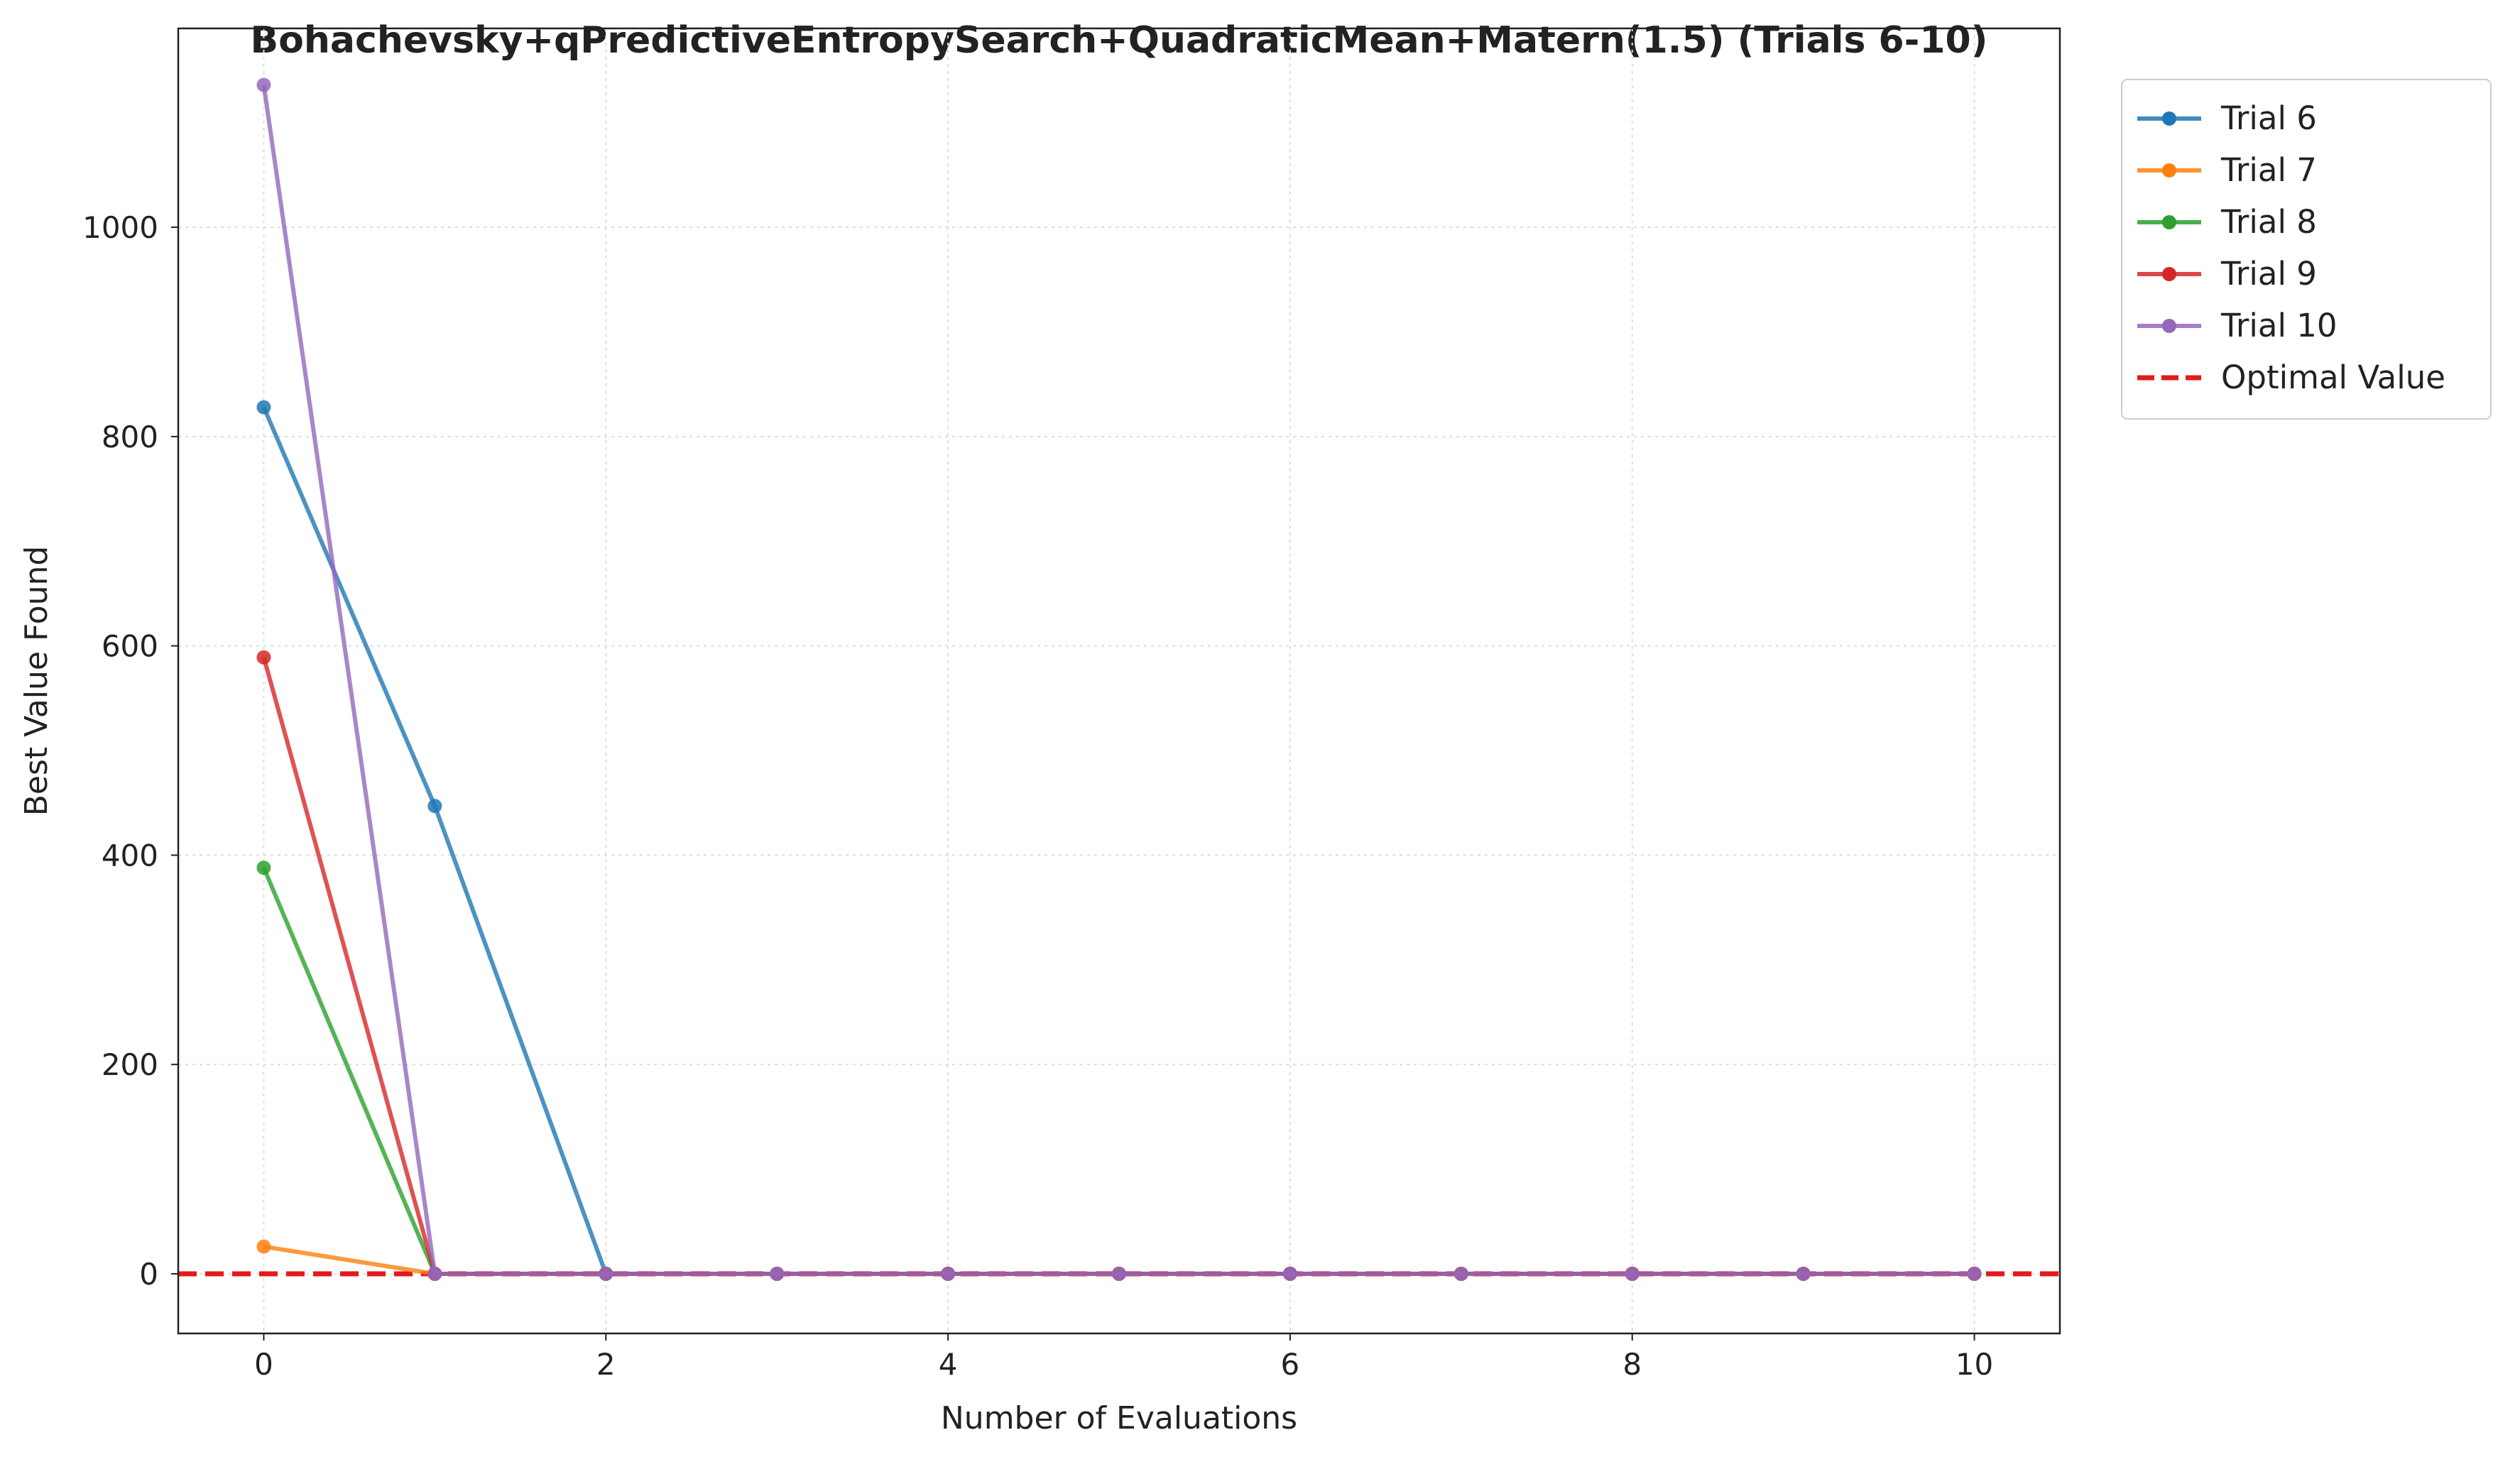  I want to click on legend-item: Optimal Value, so click(2291, 377).